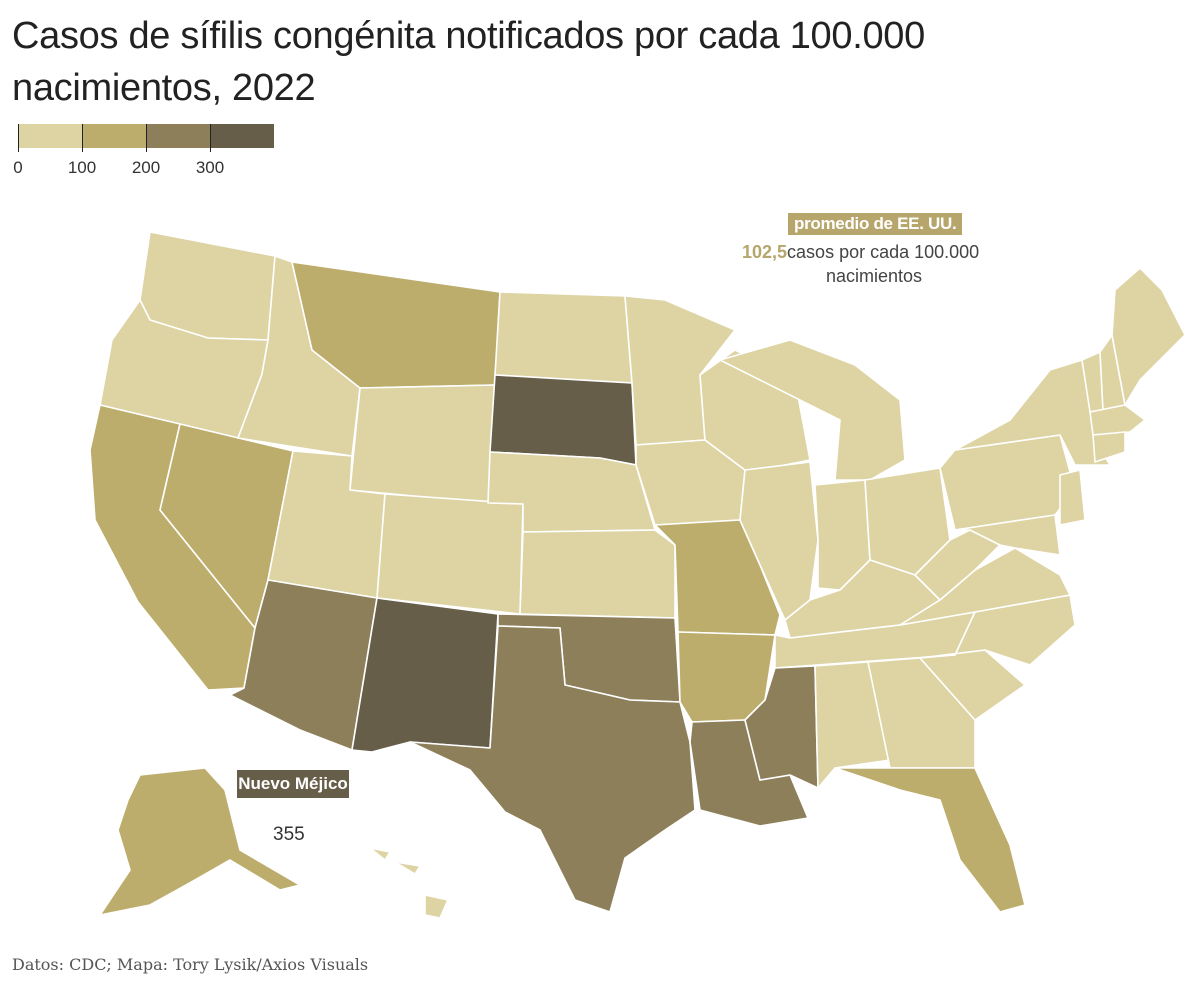 The image size is (1200, 991). I want to click on color-legend: 0 100 200 300, so click(143, 150).